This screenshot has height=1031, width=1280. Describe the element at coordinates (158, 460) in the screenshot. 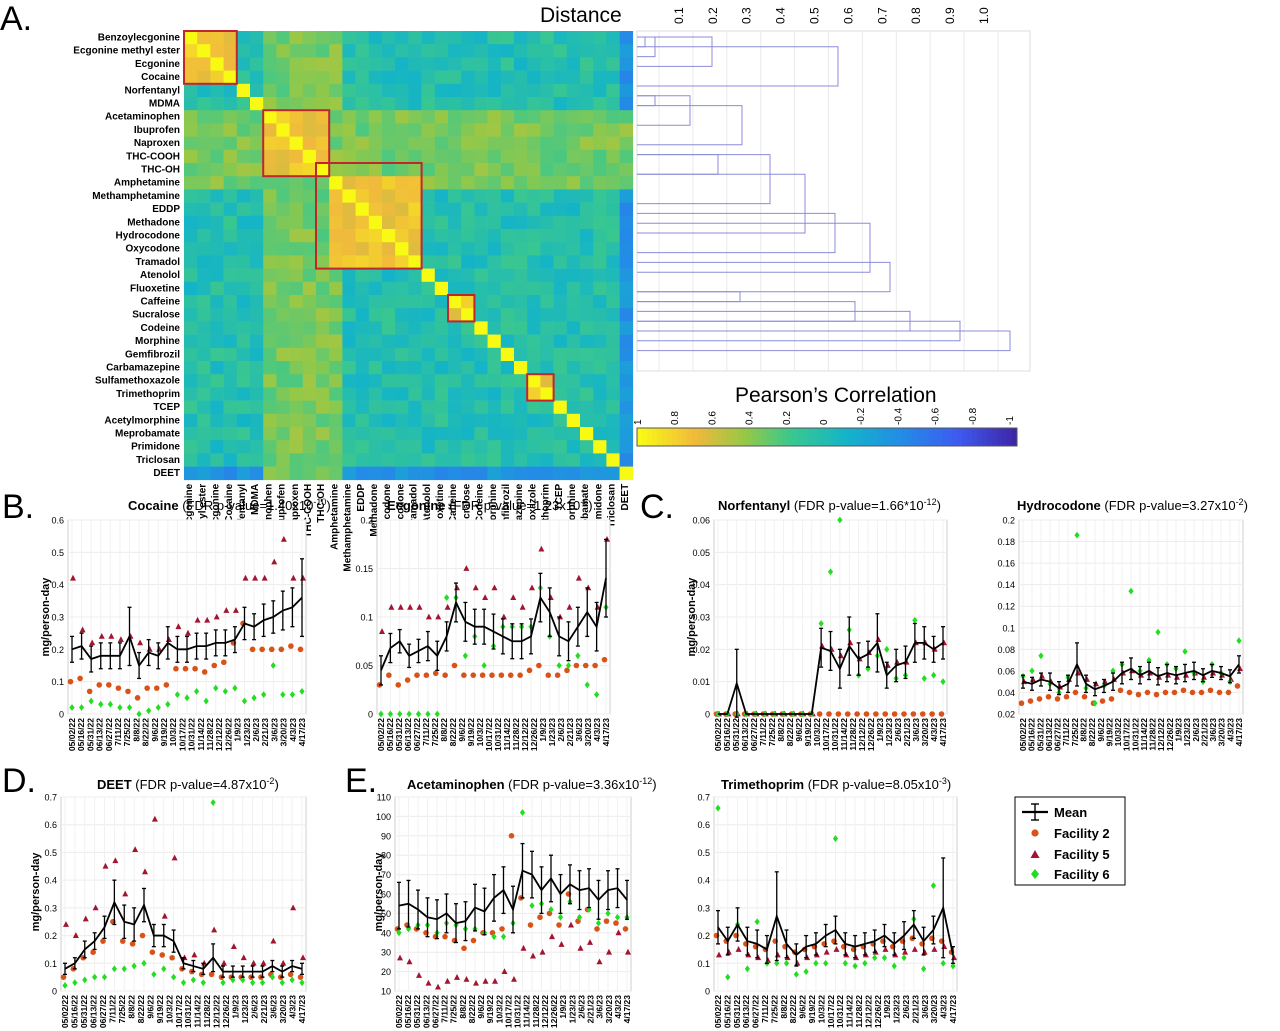

I see `heatmap-row-label: Triclosan` at that location.